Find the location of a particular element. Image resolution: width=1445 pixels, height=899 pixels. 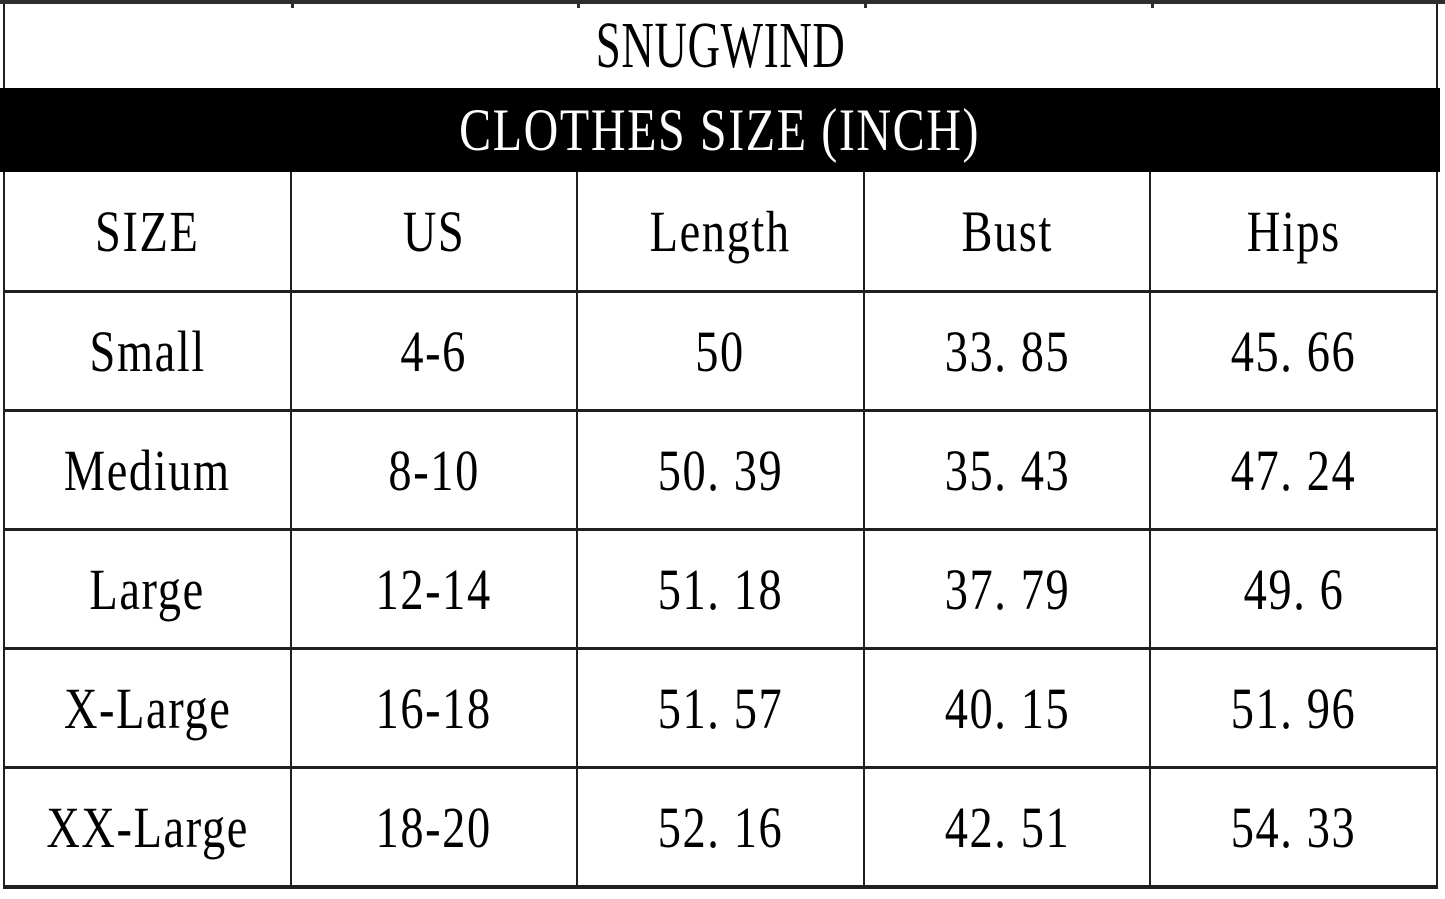

cell-text: 45. 66 is located at coordinates (1293, 351).